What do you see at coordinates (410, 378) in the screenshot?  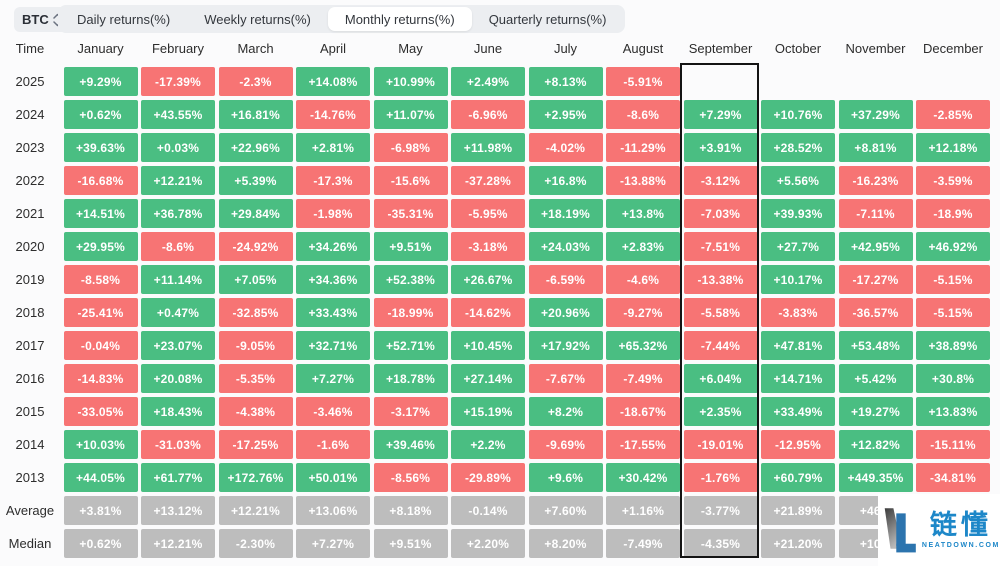 I see `return-cell-2016-may: +18.78%` at bounding box center [410, 378].